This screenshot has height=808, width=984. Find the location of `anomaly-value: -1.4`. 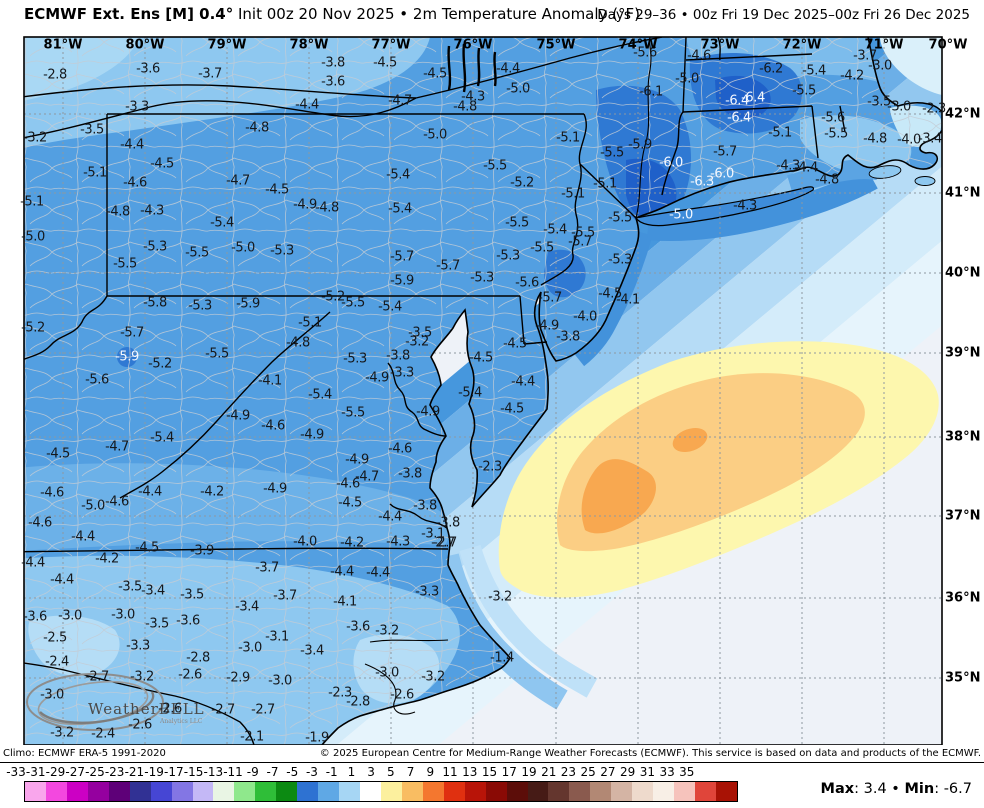

anomaly-value: -1.4 is located at coordinates (502, 658).